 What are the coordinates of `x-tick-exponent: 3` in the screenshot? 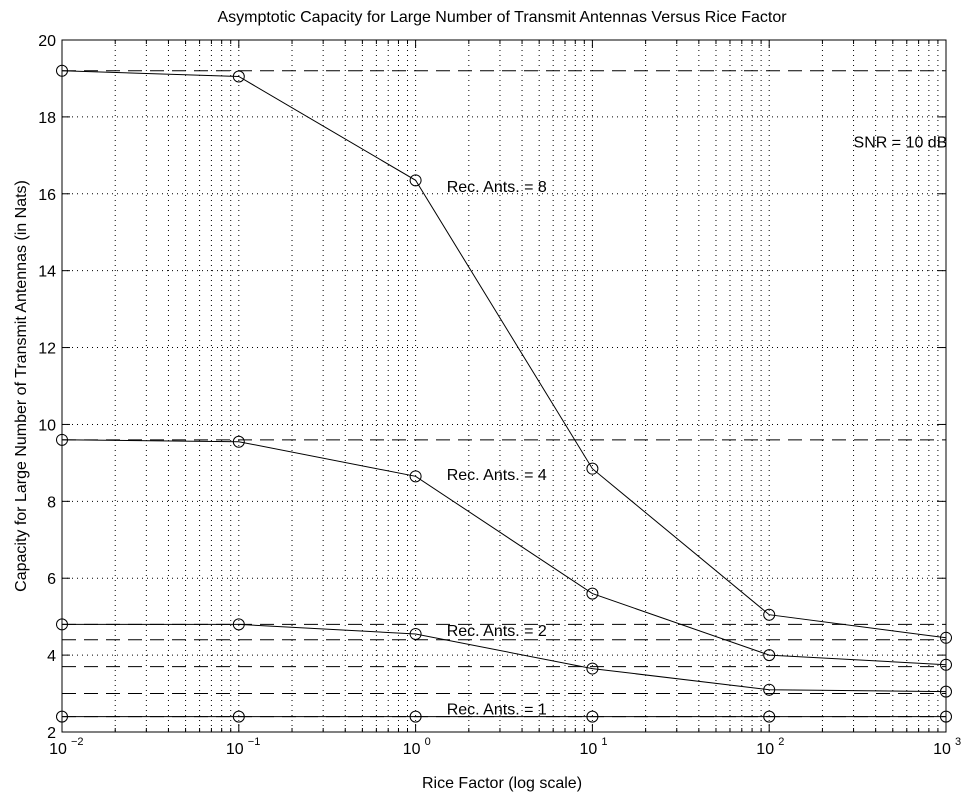 It's located at (958, 742).